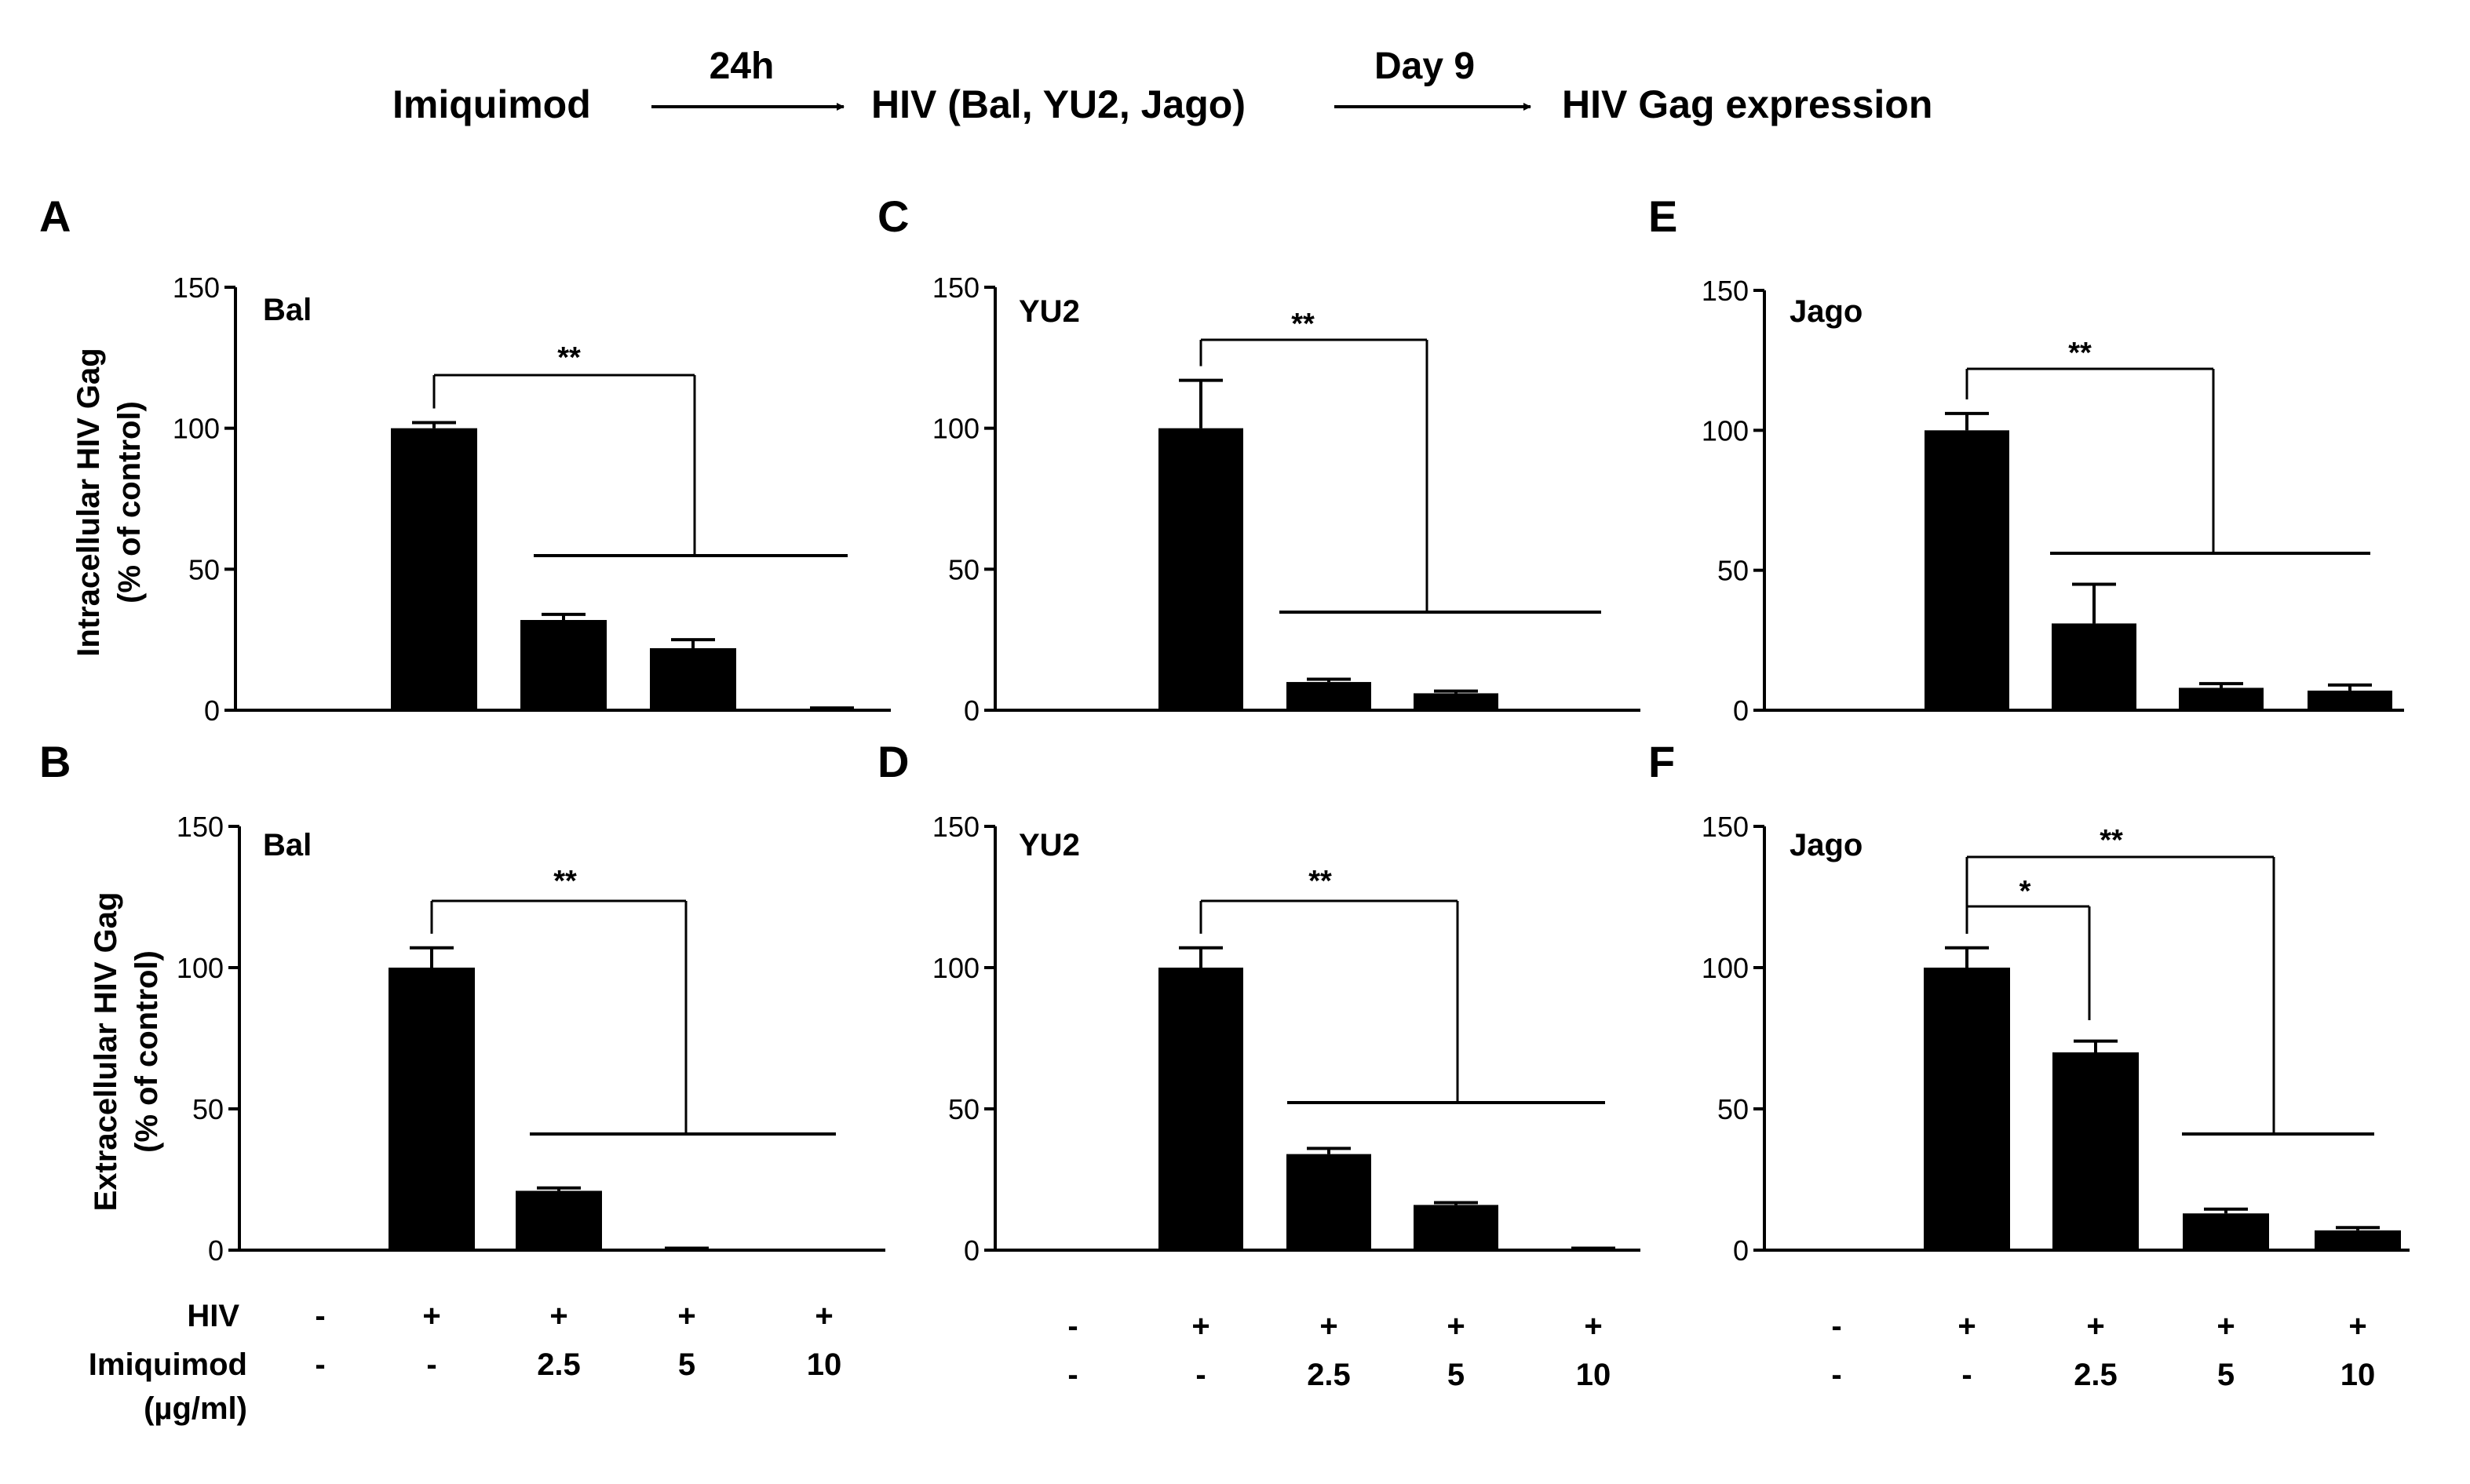  I want to click on panel-a: A Bal 0 50 100 150 **, so click(465, 459).